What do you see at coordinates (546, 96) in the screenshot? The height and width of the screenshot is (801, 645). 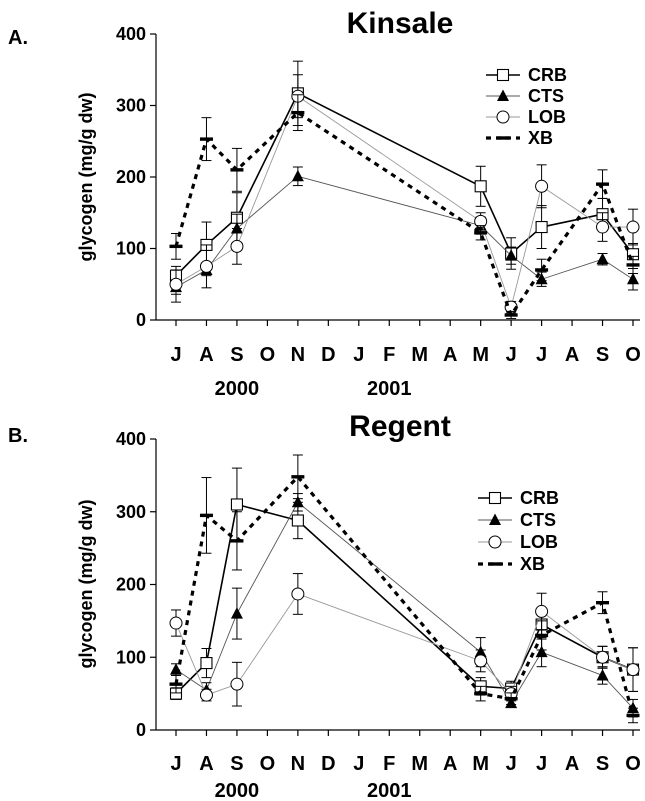 I see `legend-label: CTS` at bounding box center [546, 96].